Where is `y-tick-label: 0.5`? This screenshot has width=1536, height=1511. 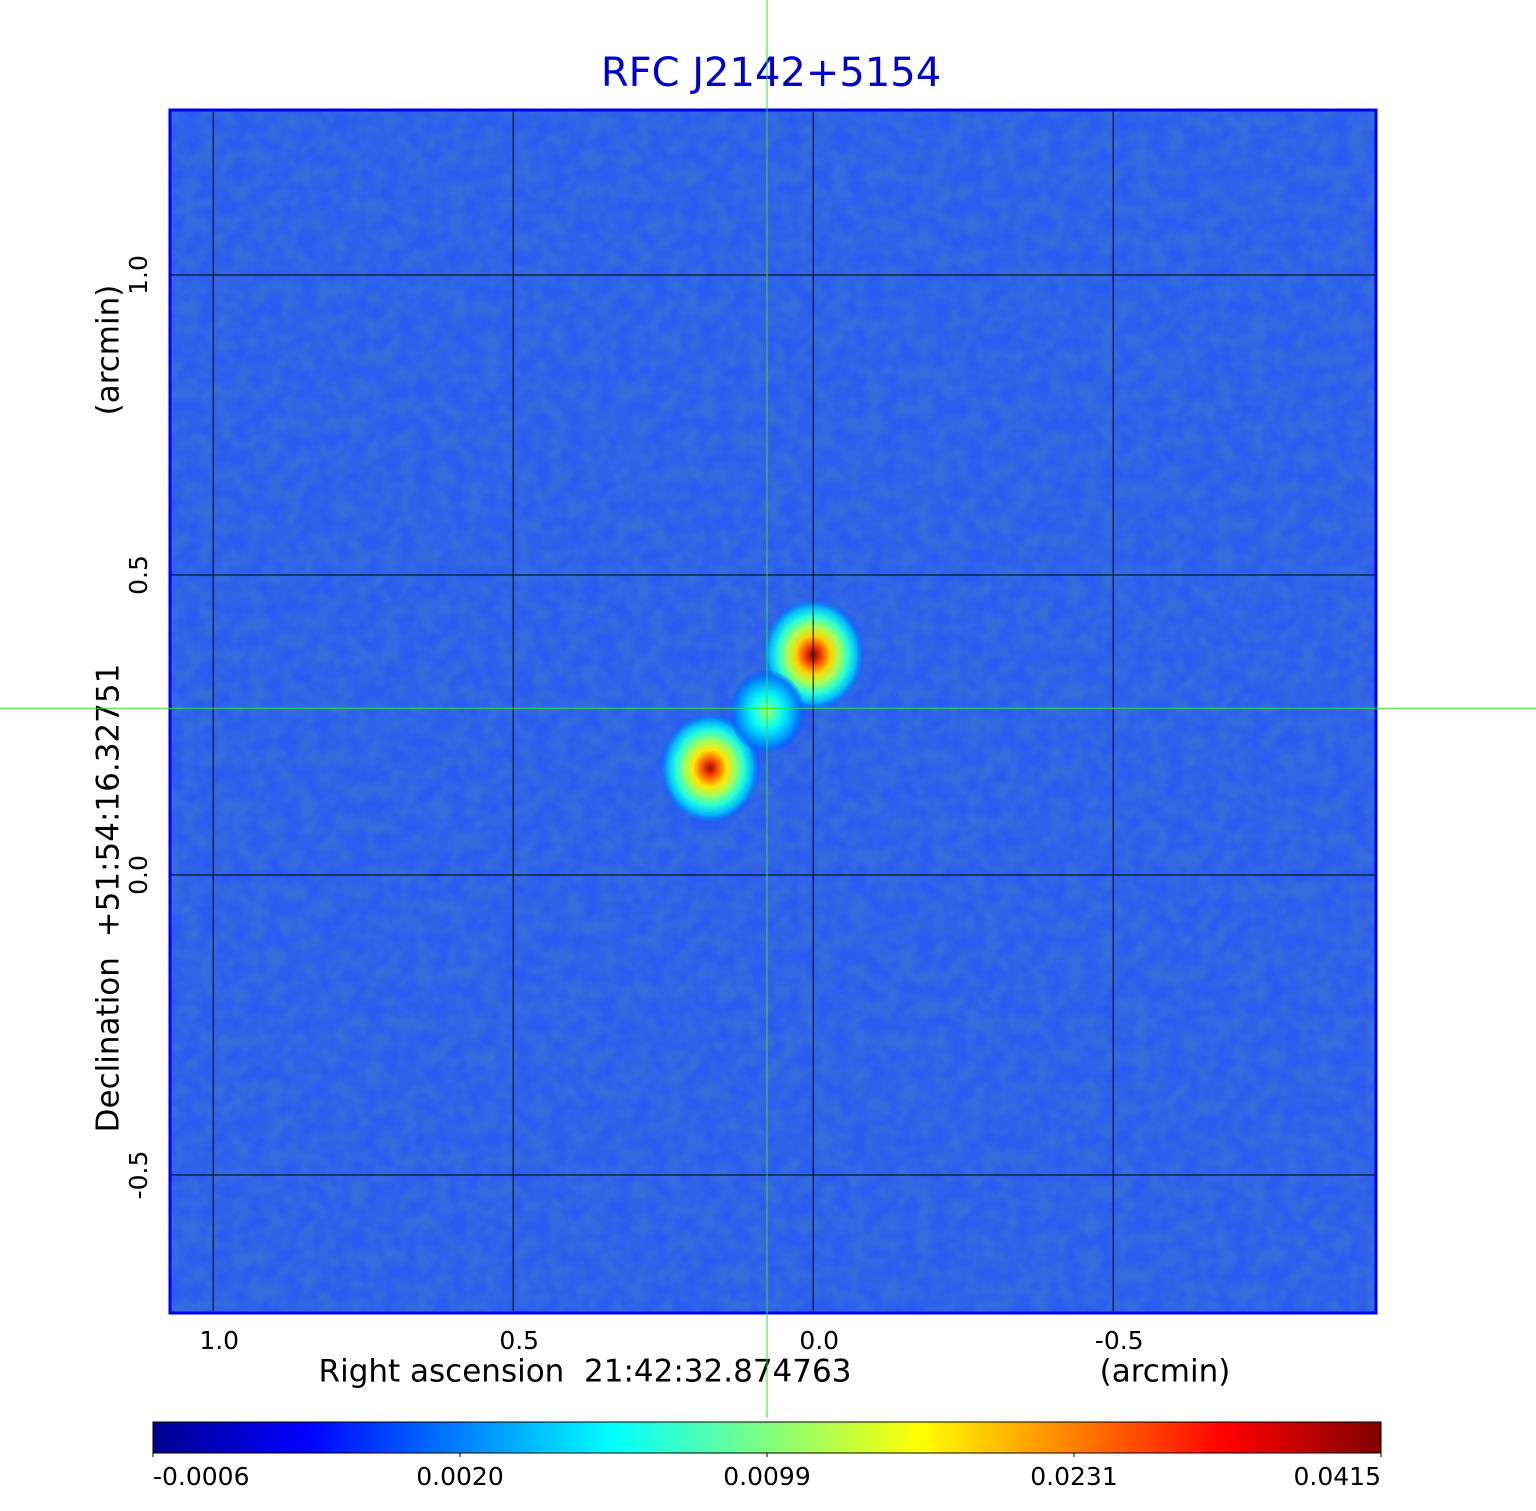
y-tick-label: 0.5 is located at coordinates (138, 575).